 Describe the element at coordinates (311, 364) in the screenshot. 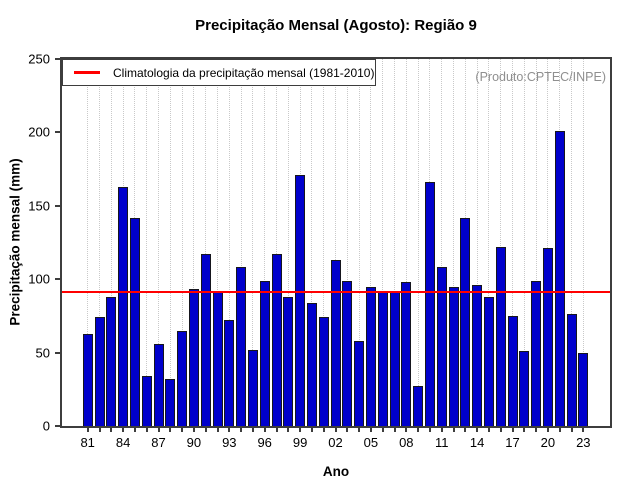

I see `bar-2000` at that location.